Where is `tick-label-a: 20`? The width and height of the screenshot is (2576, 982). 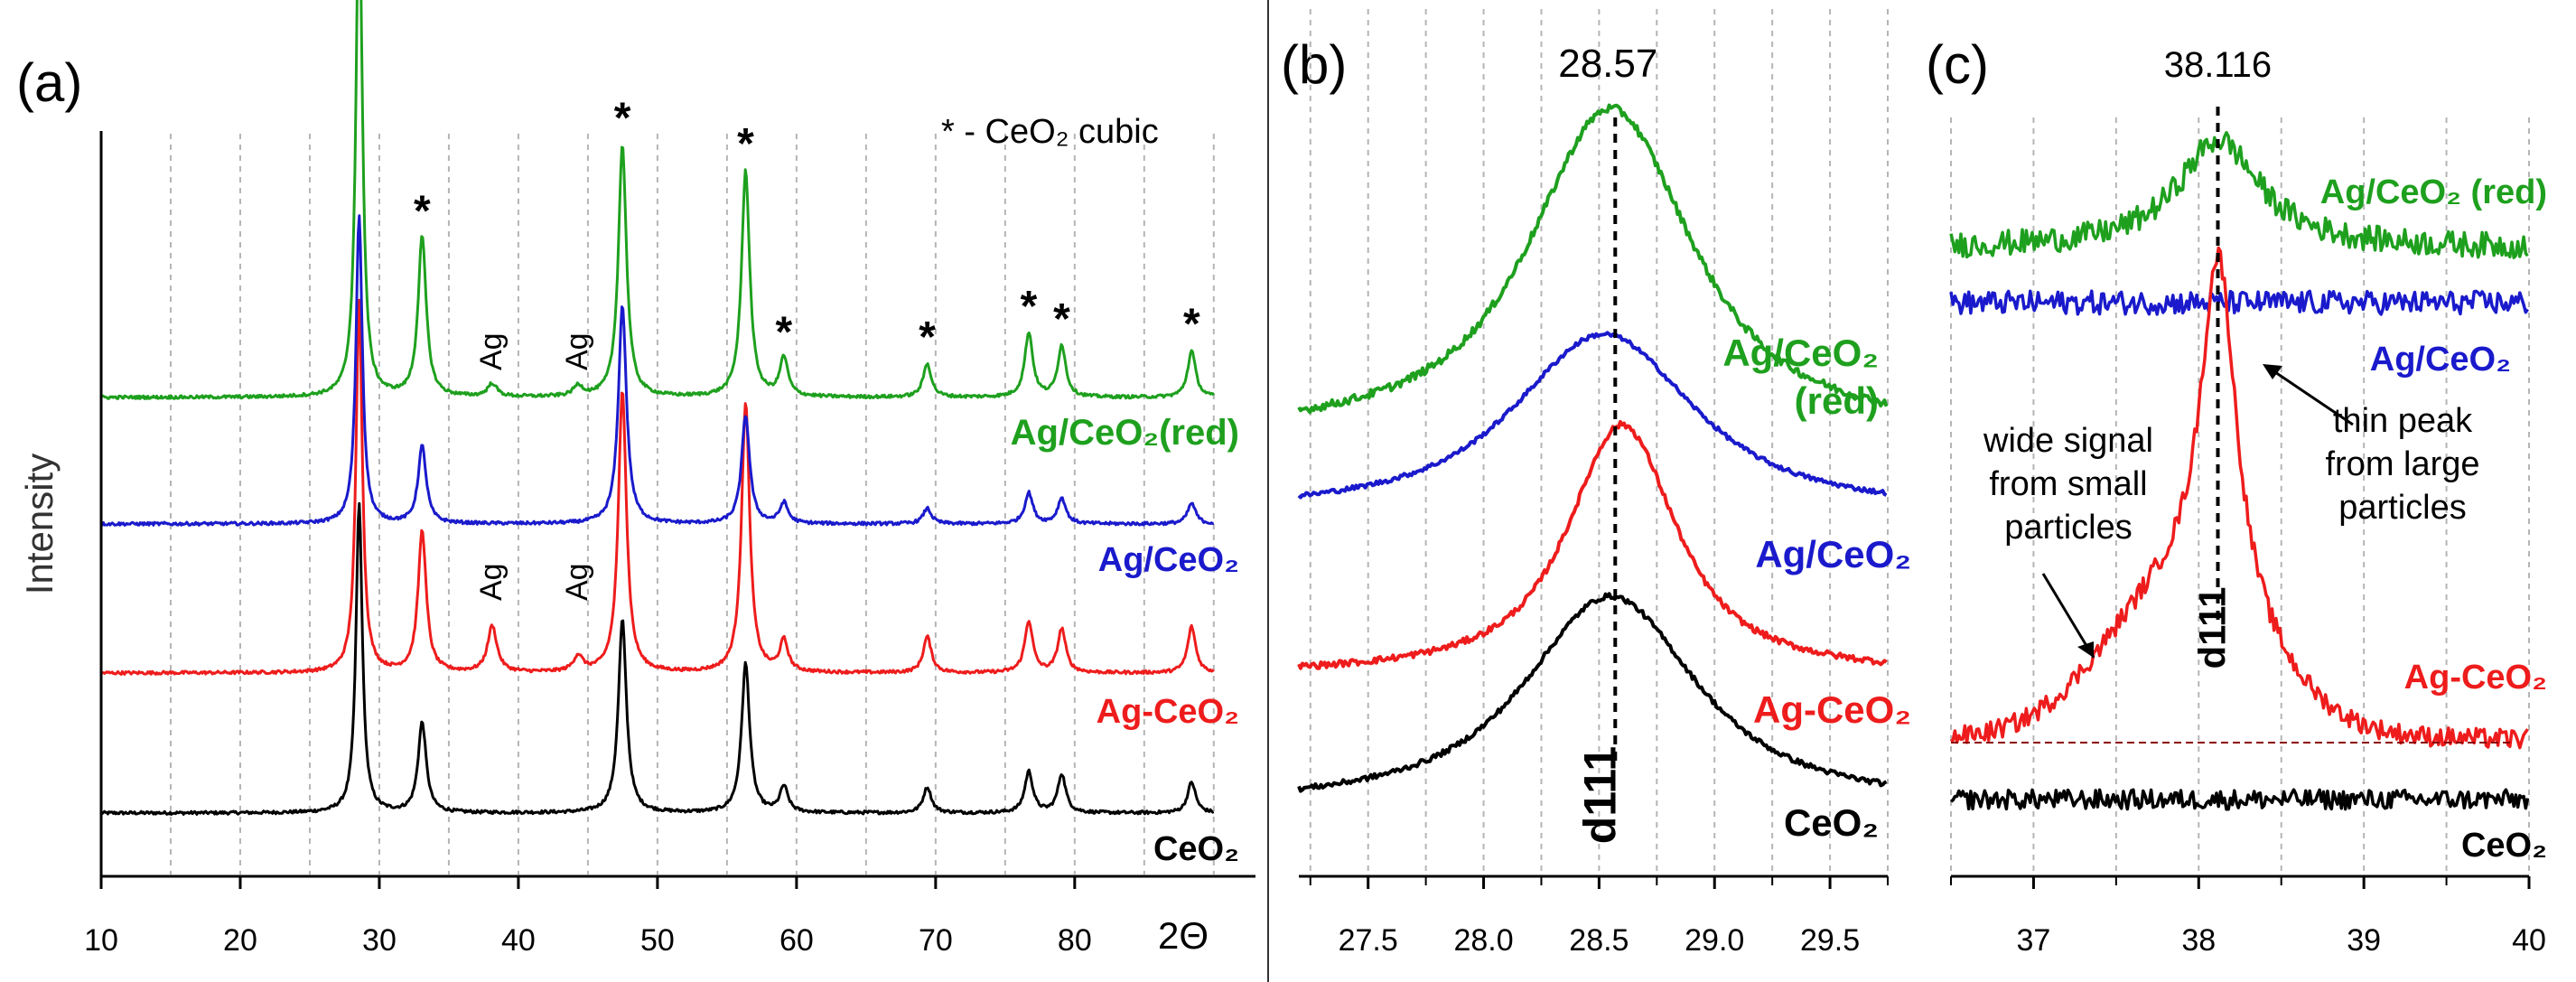 tick-label-a: 20 is located at coordinates (240, 941).